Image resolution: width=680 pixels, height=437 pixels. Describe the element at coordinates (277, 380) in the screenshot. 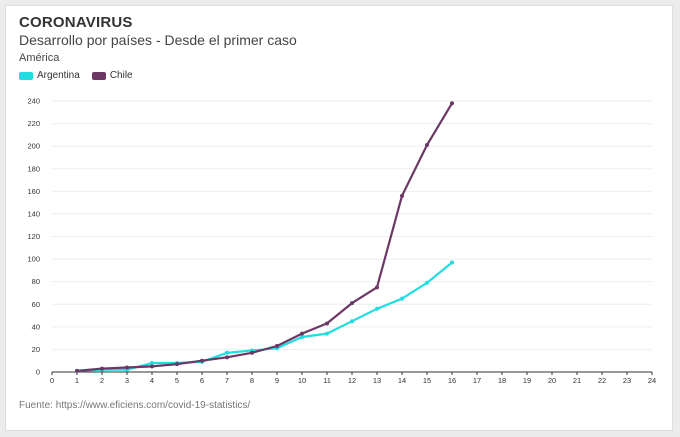

I see `x-tick-label: 9` at that location.